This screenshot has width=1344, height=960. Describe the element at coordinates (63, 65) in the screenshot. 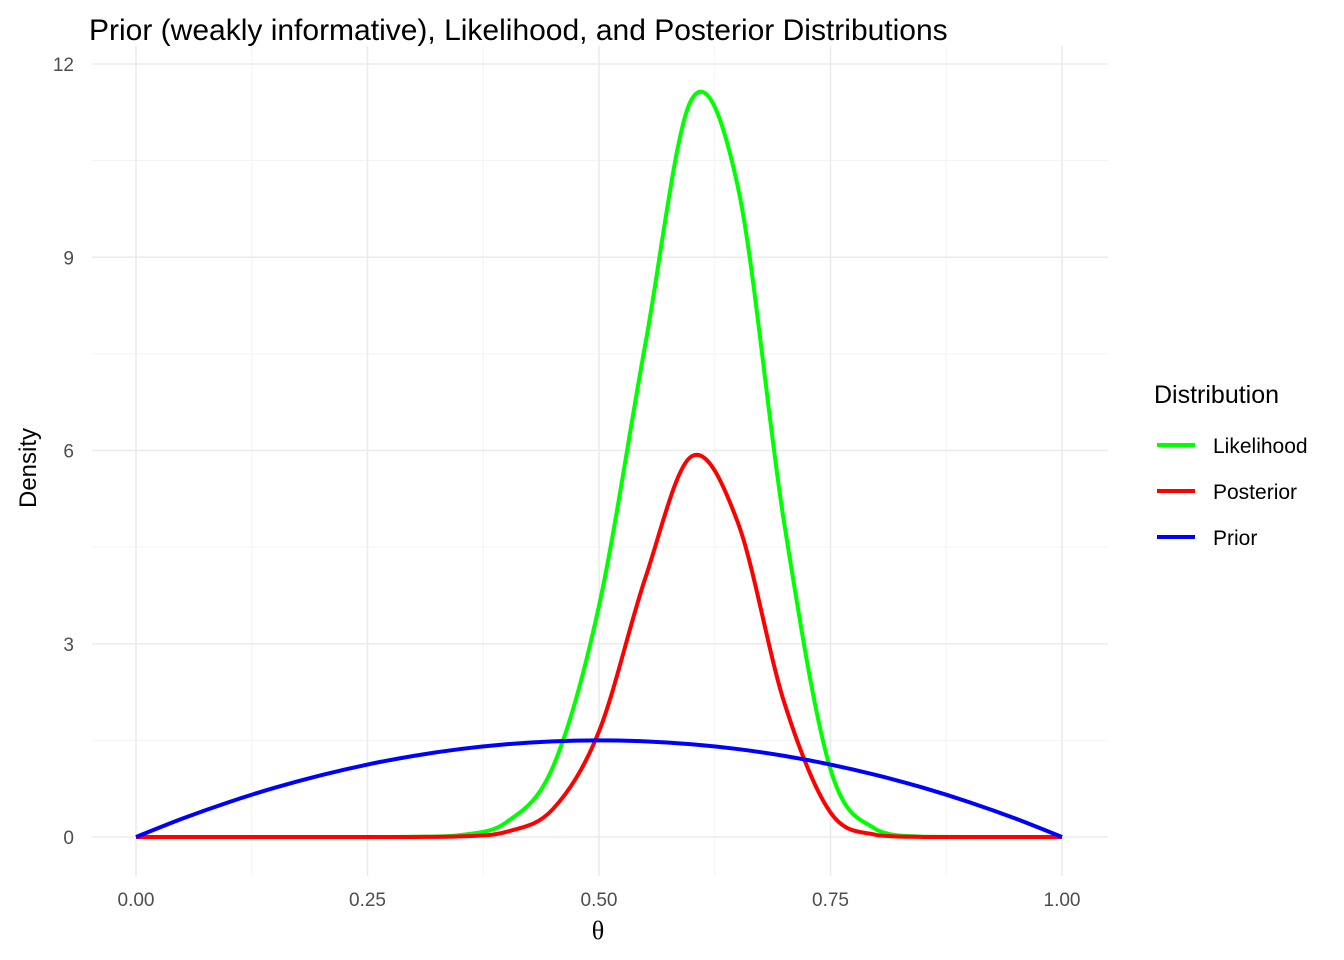

I see `y-tick-label: 12` at that location.